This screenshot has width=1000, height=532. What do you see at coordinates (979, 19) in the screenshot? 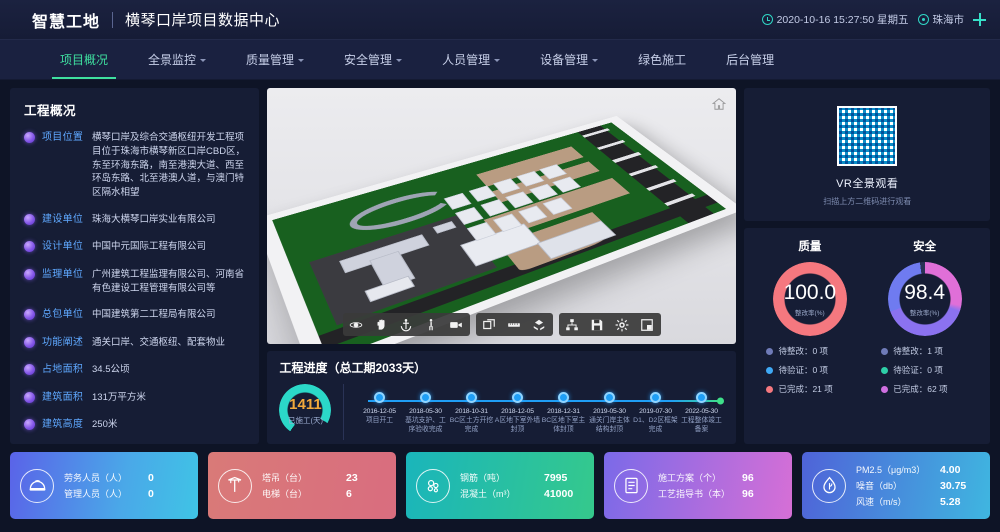
I see `plus-icon` at bounding box center [979, 19].